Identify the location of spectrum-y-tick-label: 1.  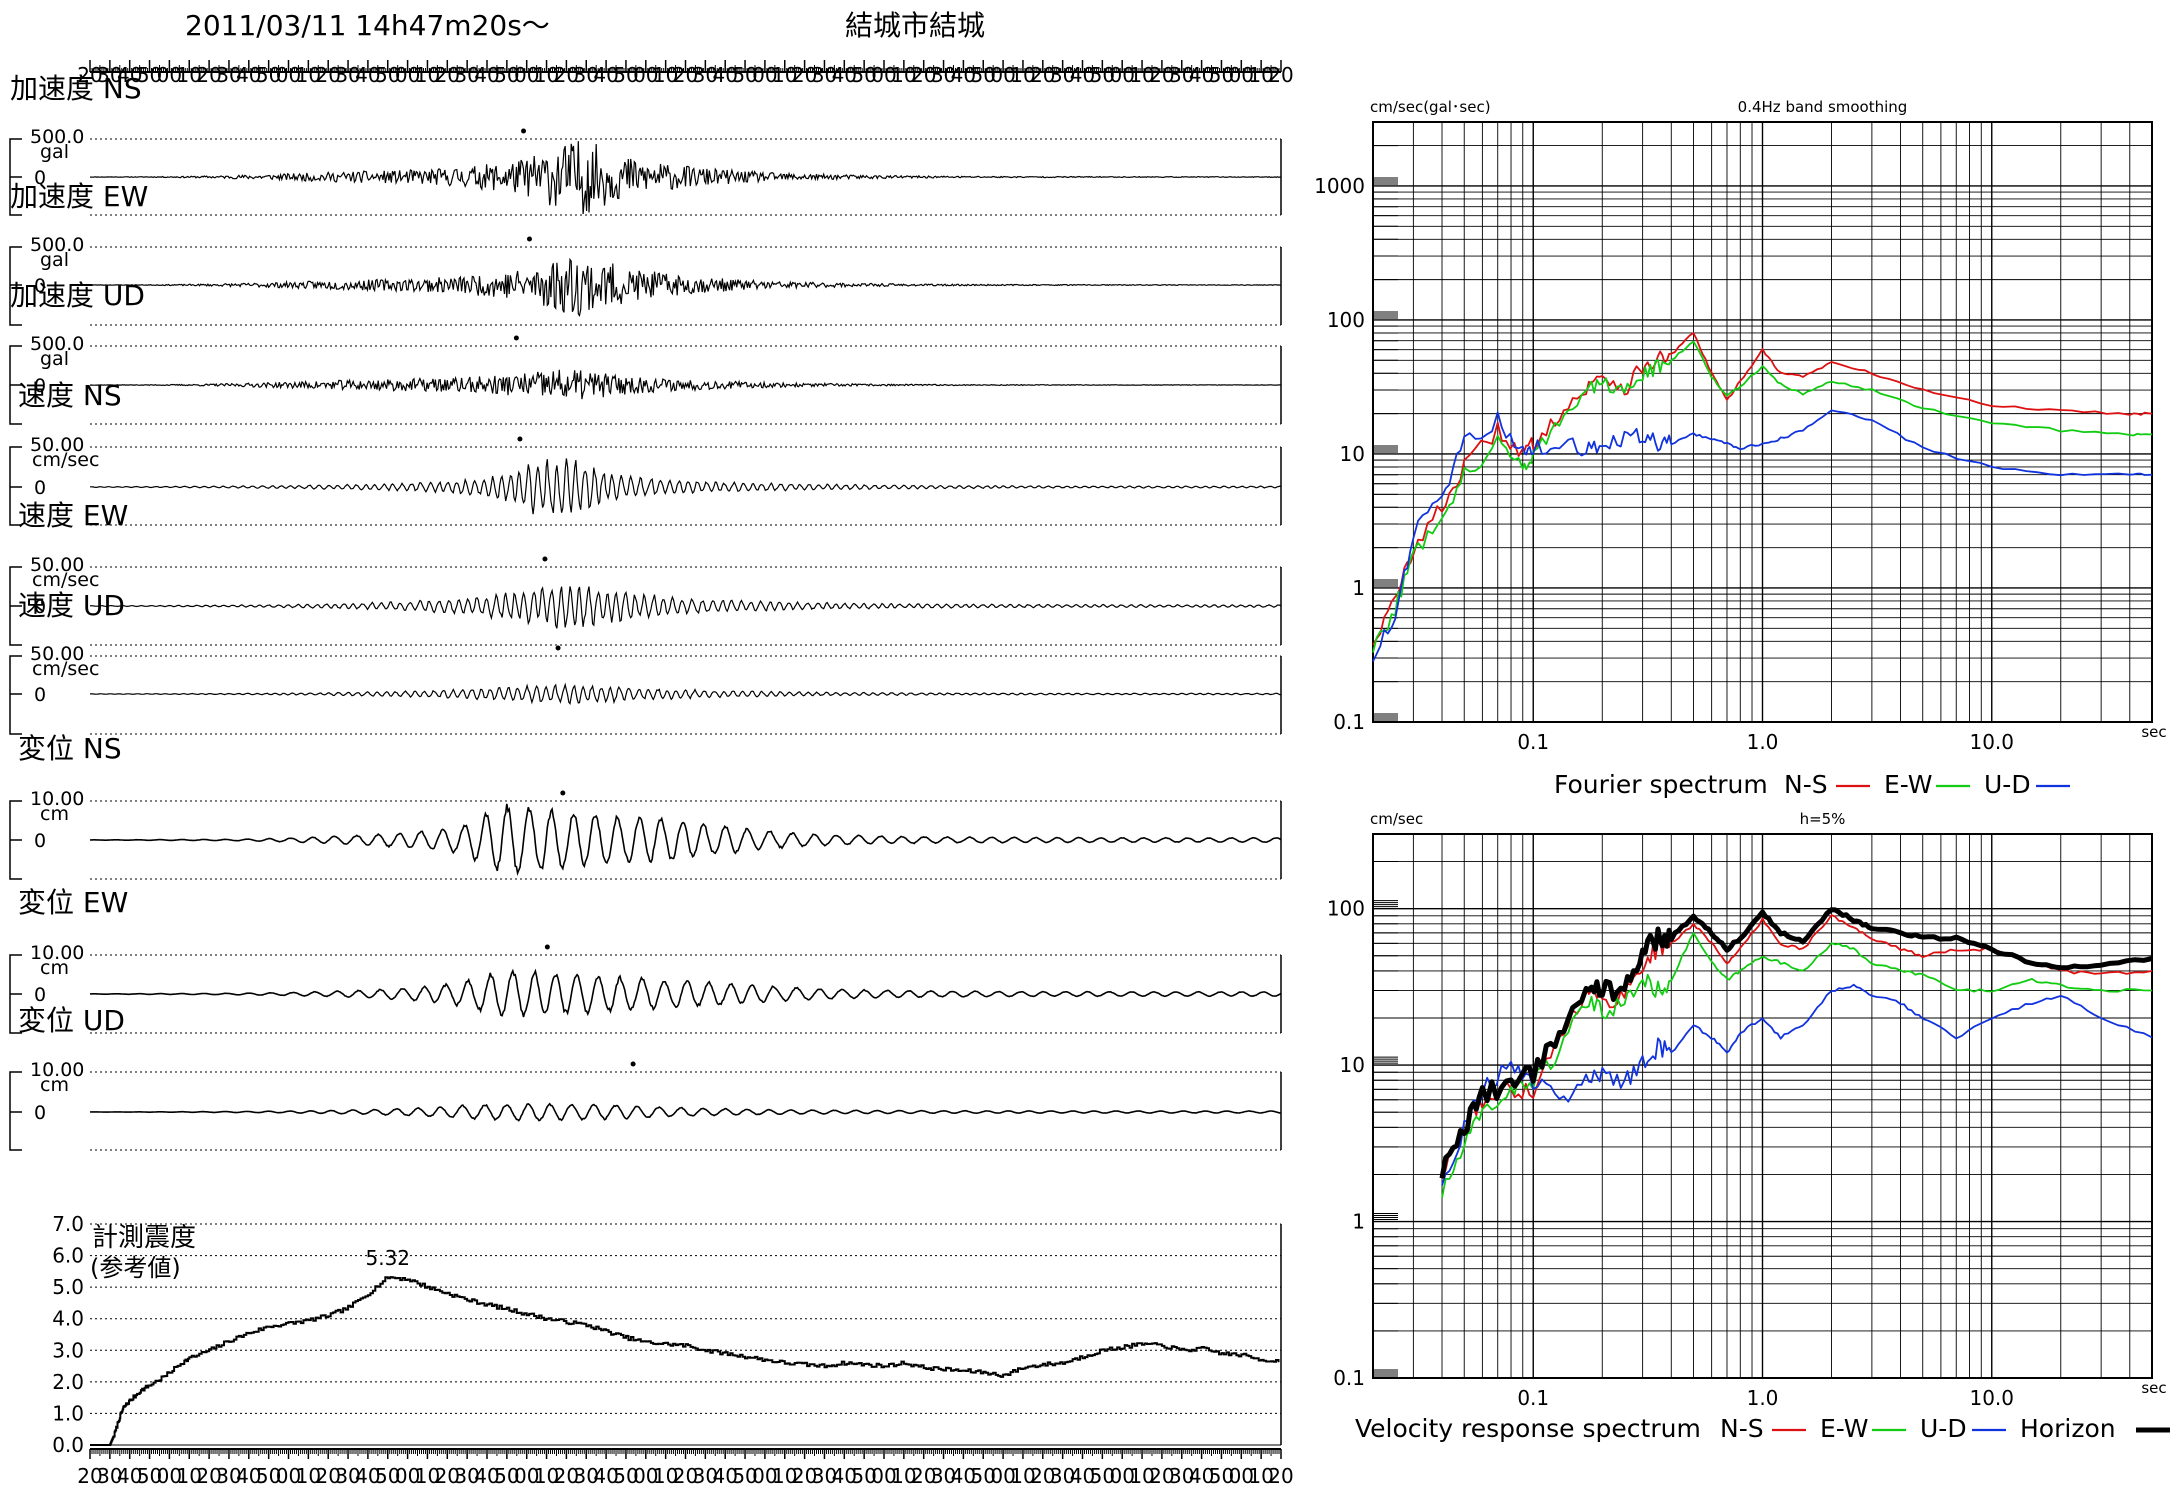
(1358, 588).